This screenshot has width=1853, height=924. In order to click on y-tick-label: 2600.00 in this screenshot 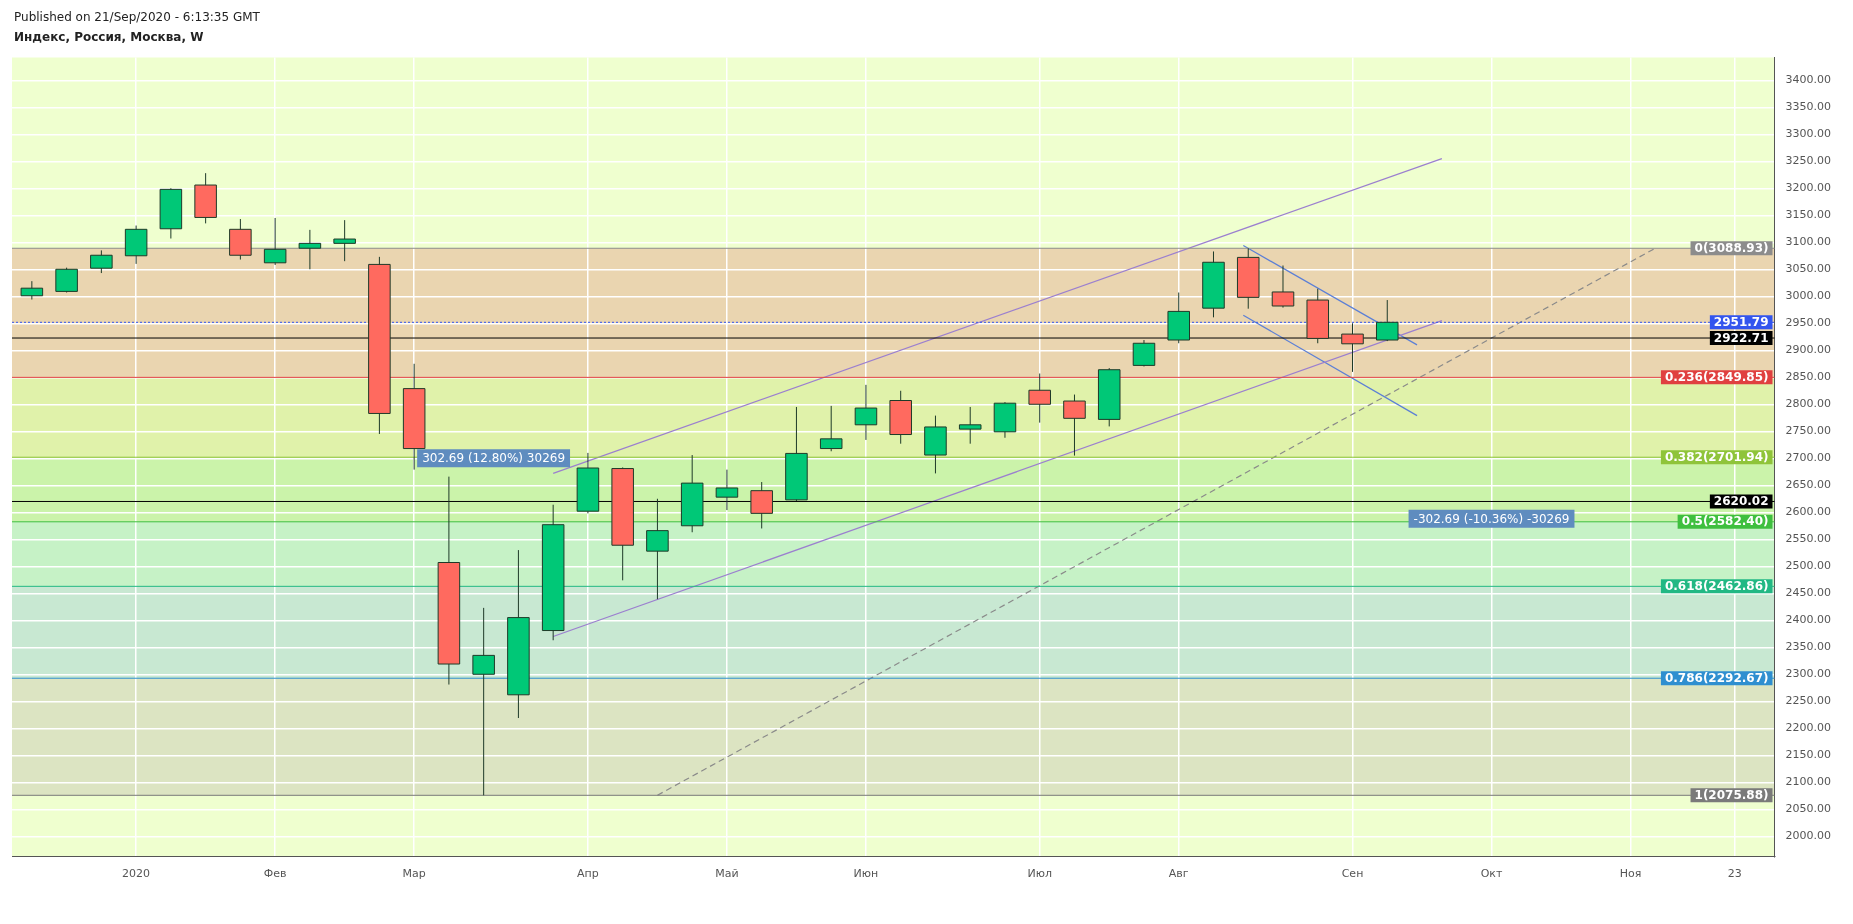, I will do `click(1808, 512)`.